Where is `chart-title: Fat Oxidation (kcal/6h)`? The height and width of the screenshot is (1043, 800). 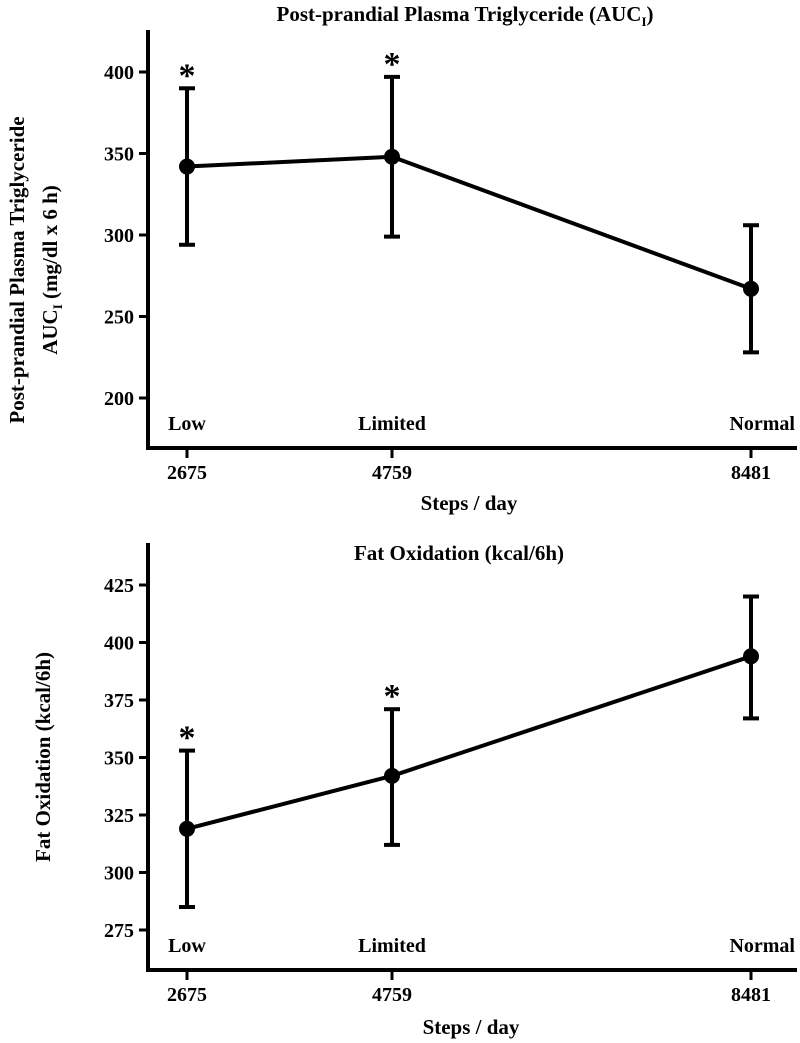
chart-title: Fat Oxidation (kcal/6h) is located at coordinates (459, 553).